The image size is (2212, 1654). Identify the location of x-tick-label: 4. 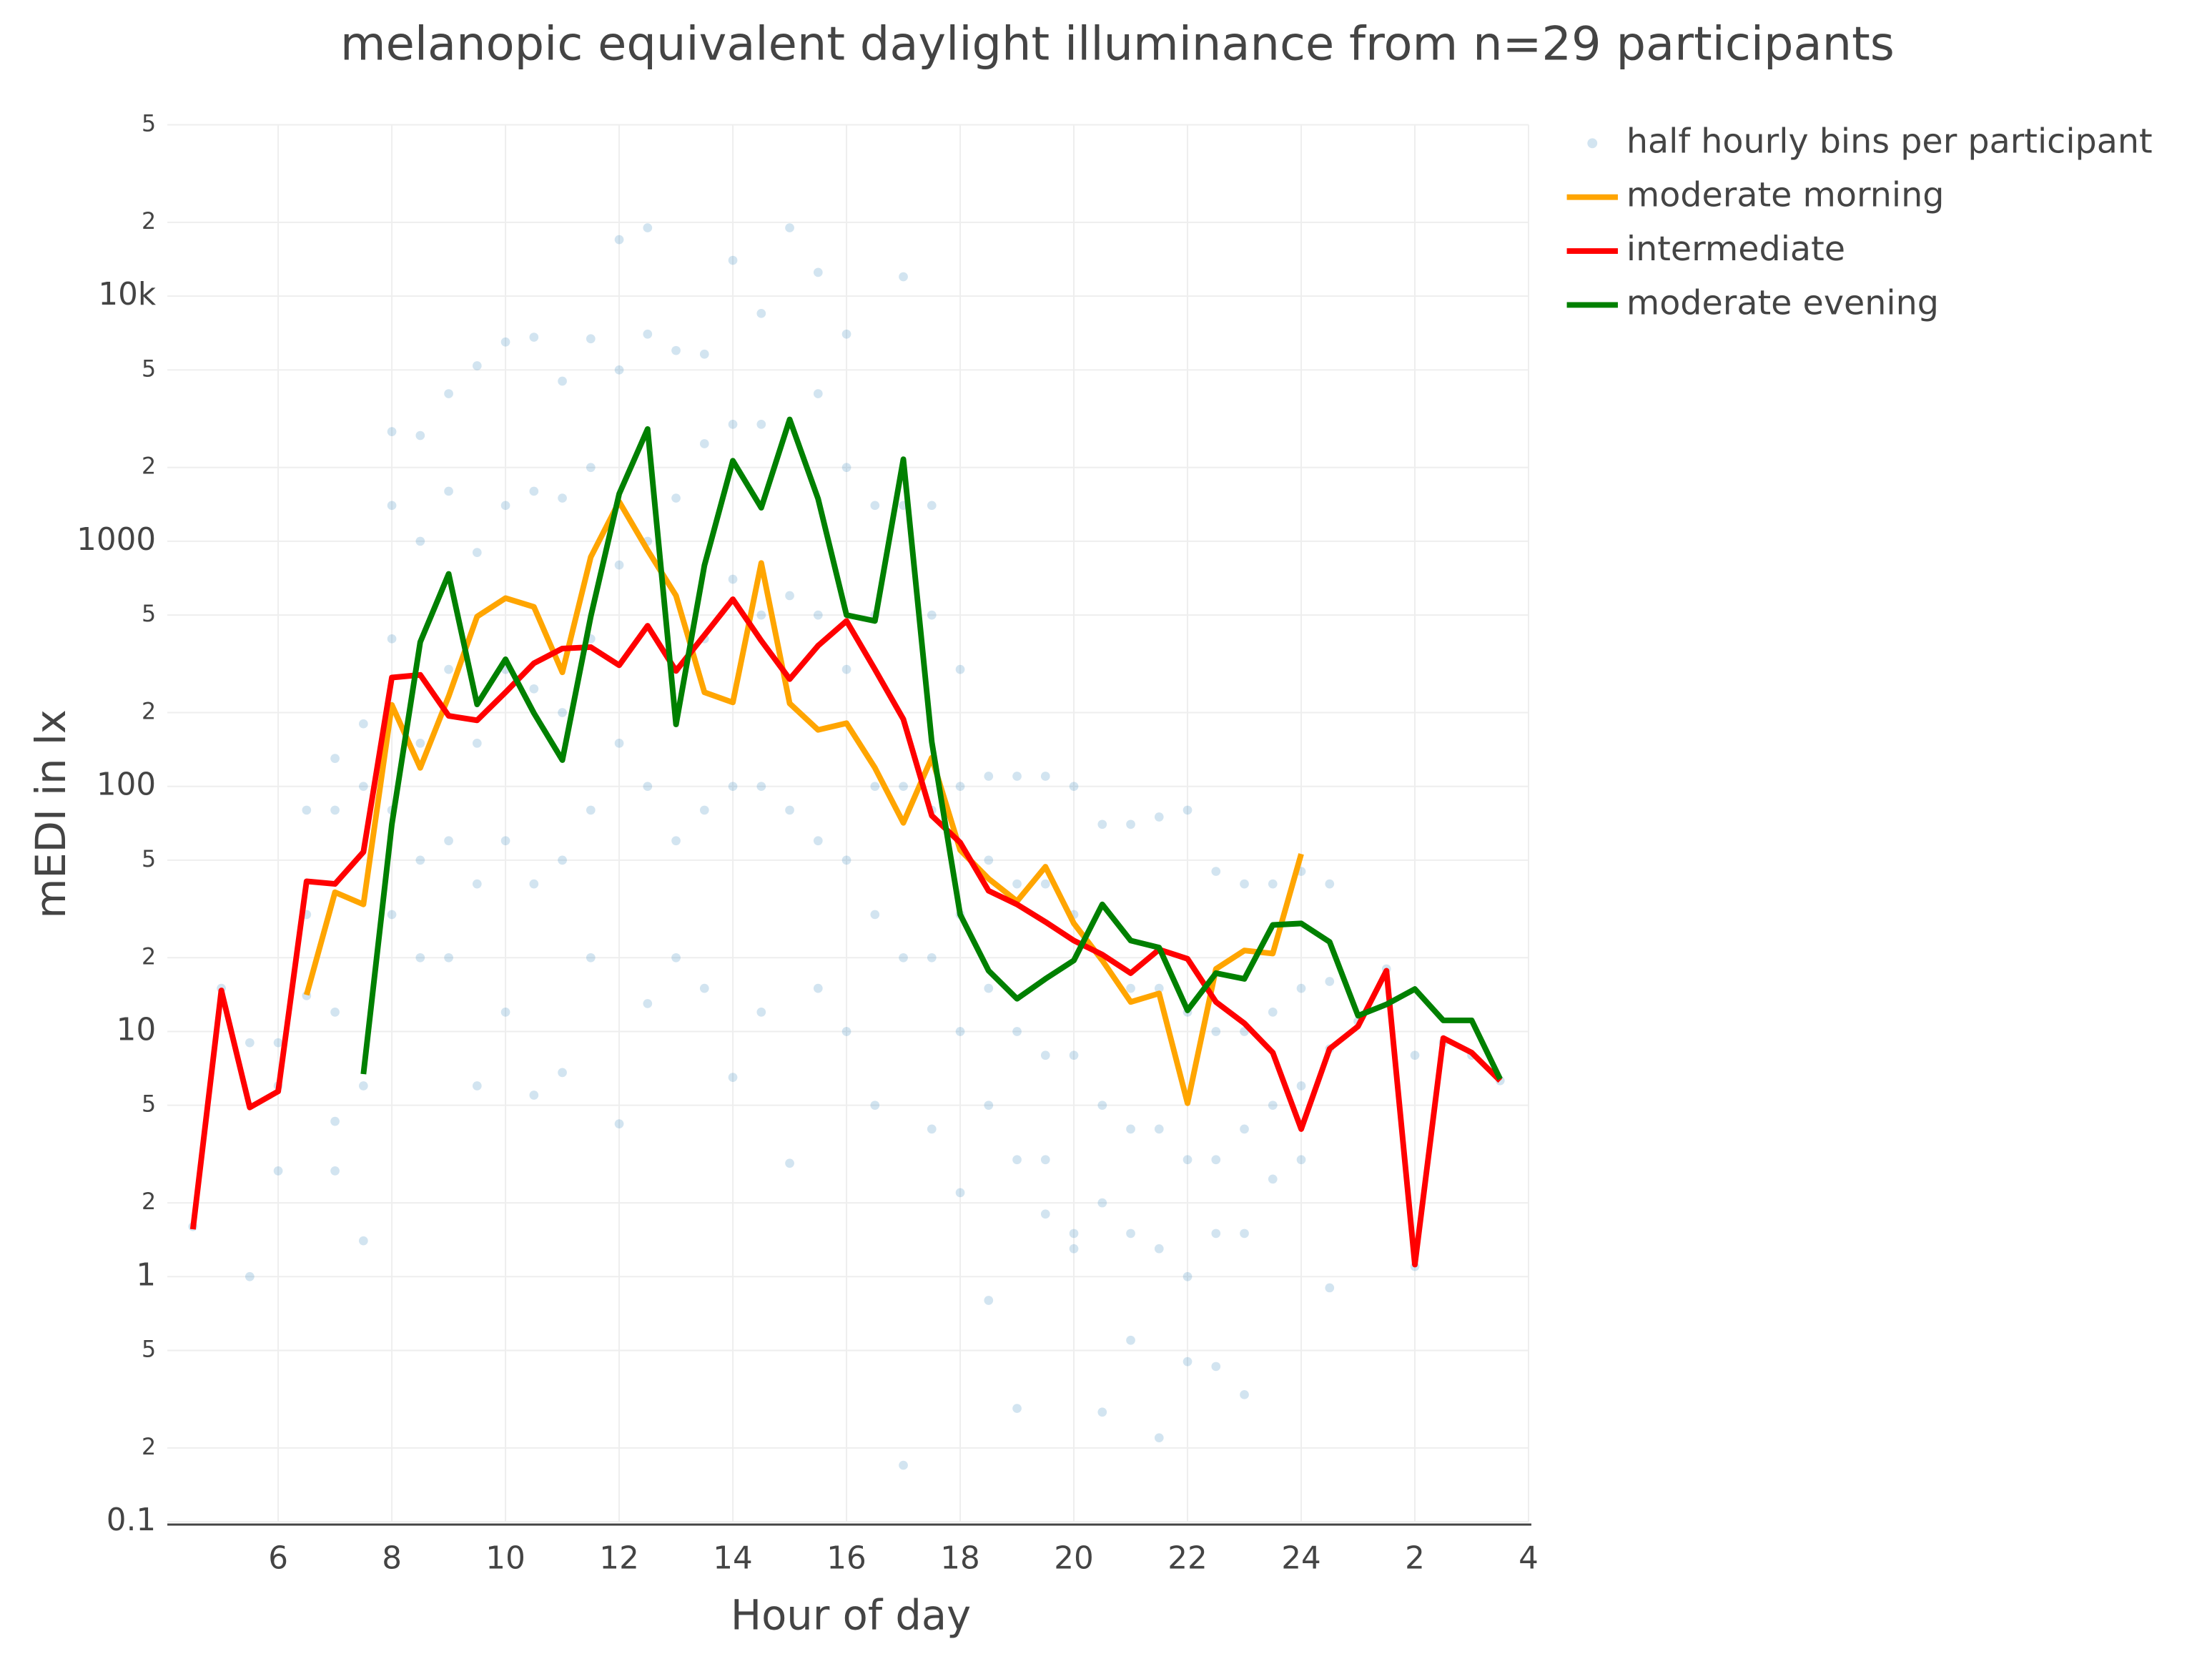
(1529, 1559).